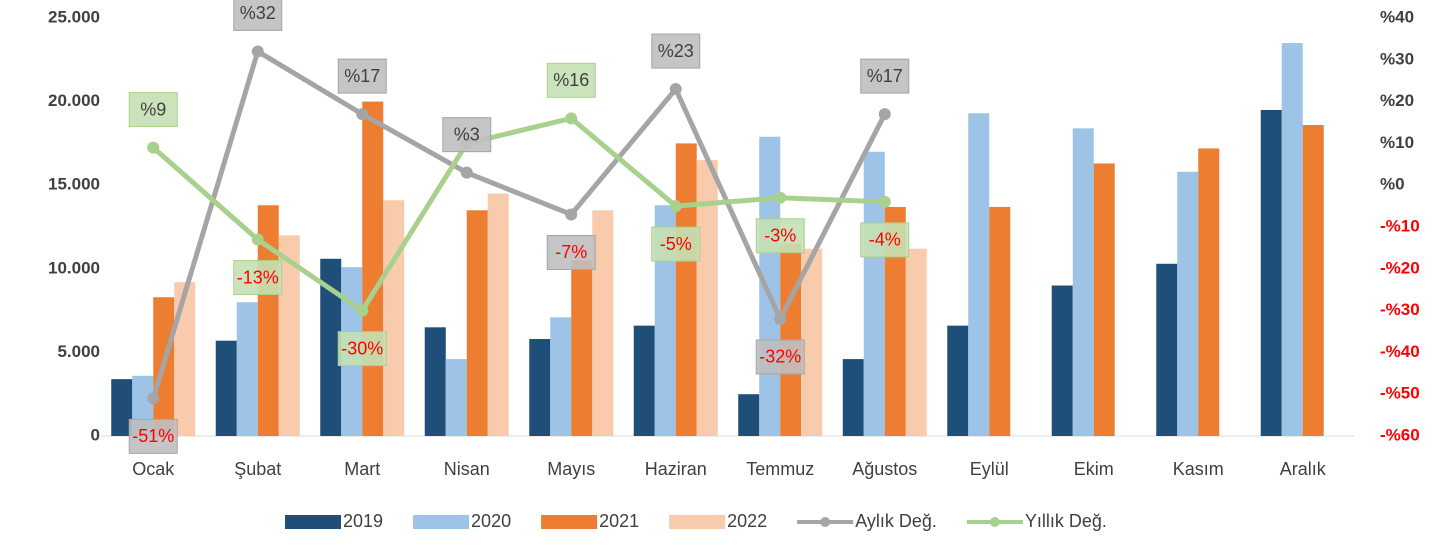  Describe the element at coordinates (1400, 434) in the screenshot. I see `y2-tick-label: -%60` at that location.